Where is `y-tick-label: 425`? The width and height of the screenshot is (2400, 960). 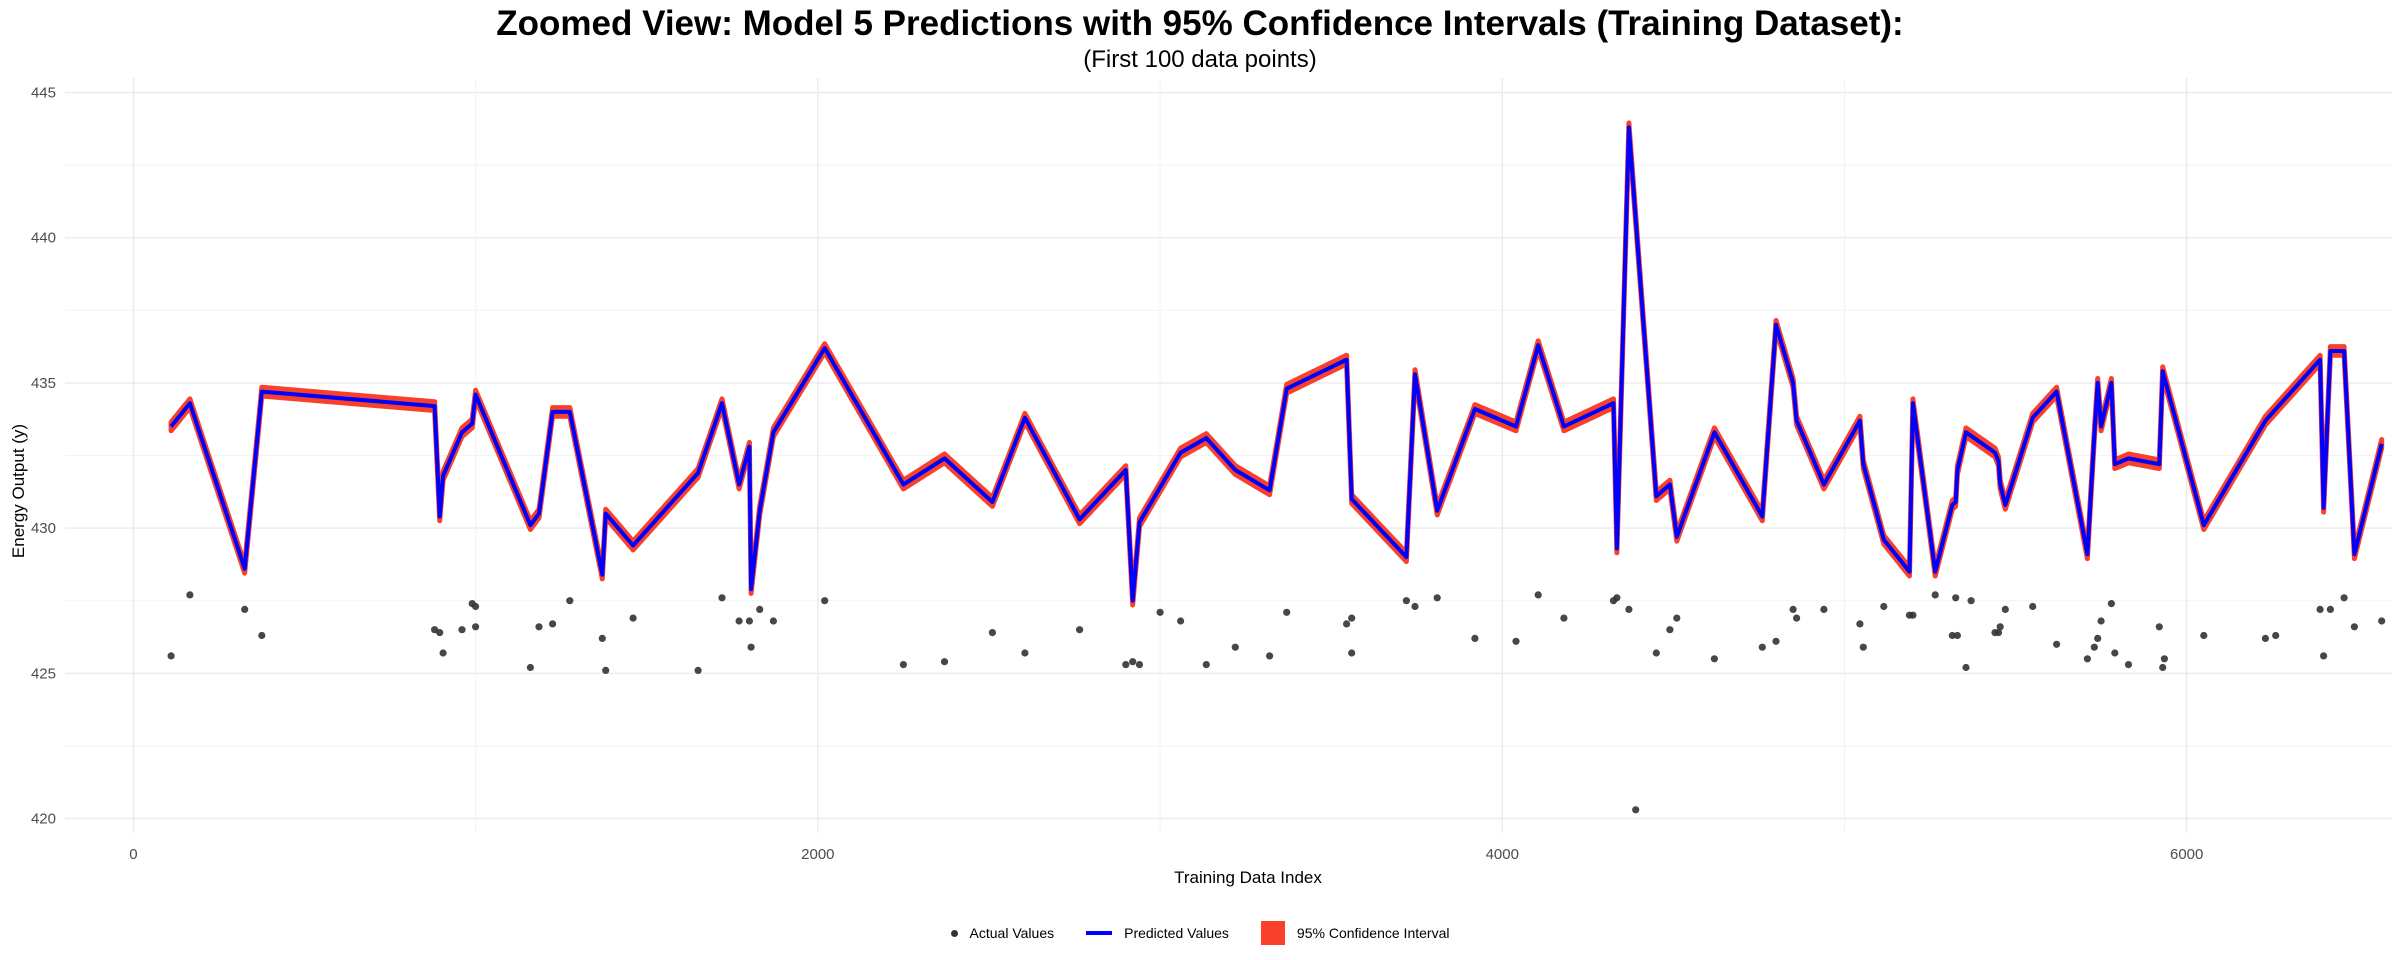 y-tick-label: 425 is located at coordinates (43, 673).